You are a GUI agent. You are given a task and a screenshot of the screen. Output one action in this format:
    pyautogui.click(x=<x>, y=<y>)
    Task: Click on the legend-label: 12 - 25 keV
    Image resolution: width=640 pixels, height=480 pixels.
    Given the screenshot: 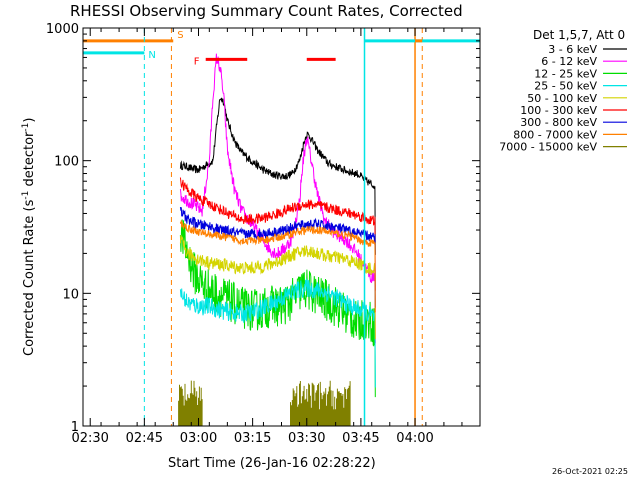 What is the action you would take?
    pyautogui.click(x=565, y=73)
    